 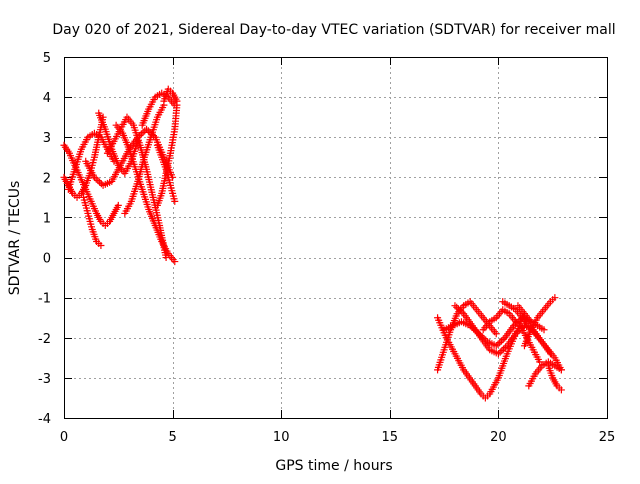 I want to click on x-tick-label: 20, so click(x=498, y=437).